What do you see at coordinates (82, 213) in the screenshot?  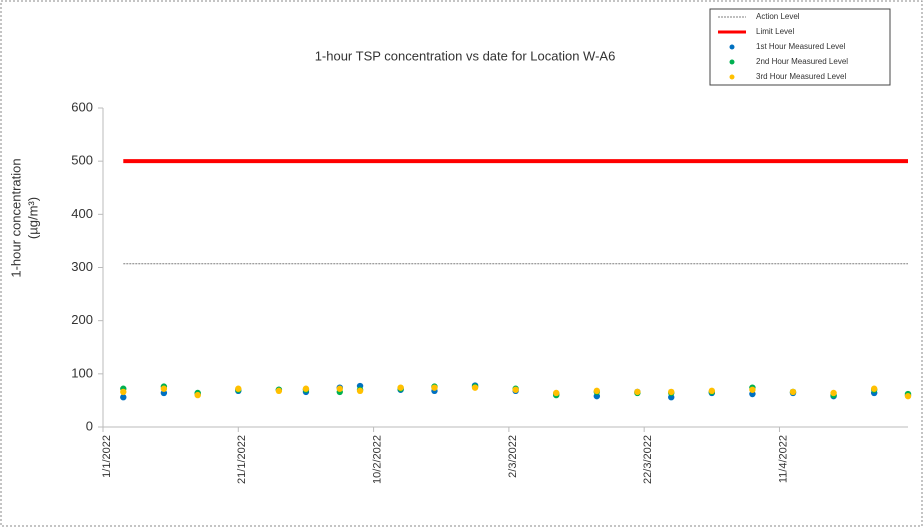 I see `y-tick-label: 400` at bounding box center [82, 213].